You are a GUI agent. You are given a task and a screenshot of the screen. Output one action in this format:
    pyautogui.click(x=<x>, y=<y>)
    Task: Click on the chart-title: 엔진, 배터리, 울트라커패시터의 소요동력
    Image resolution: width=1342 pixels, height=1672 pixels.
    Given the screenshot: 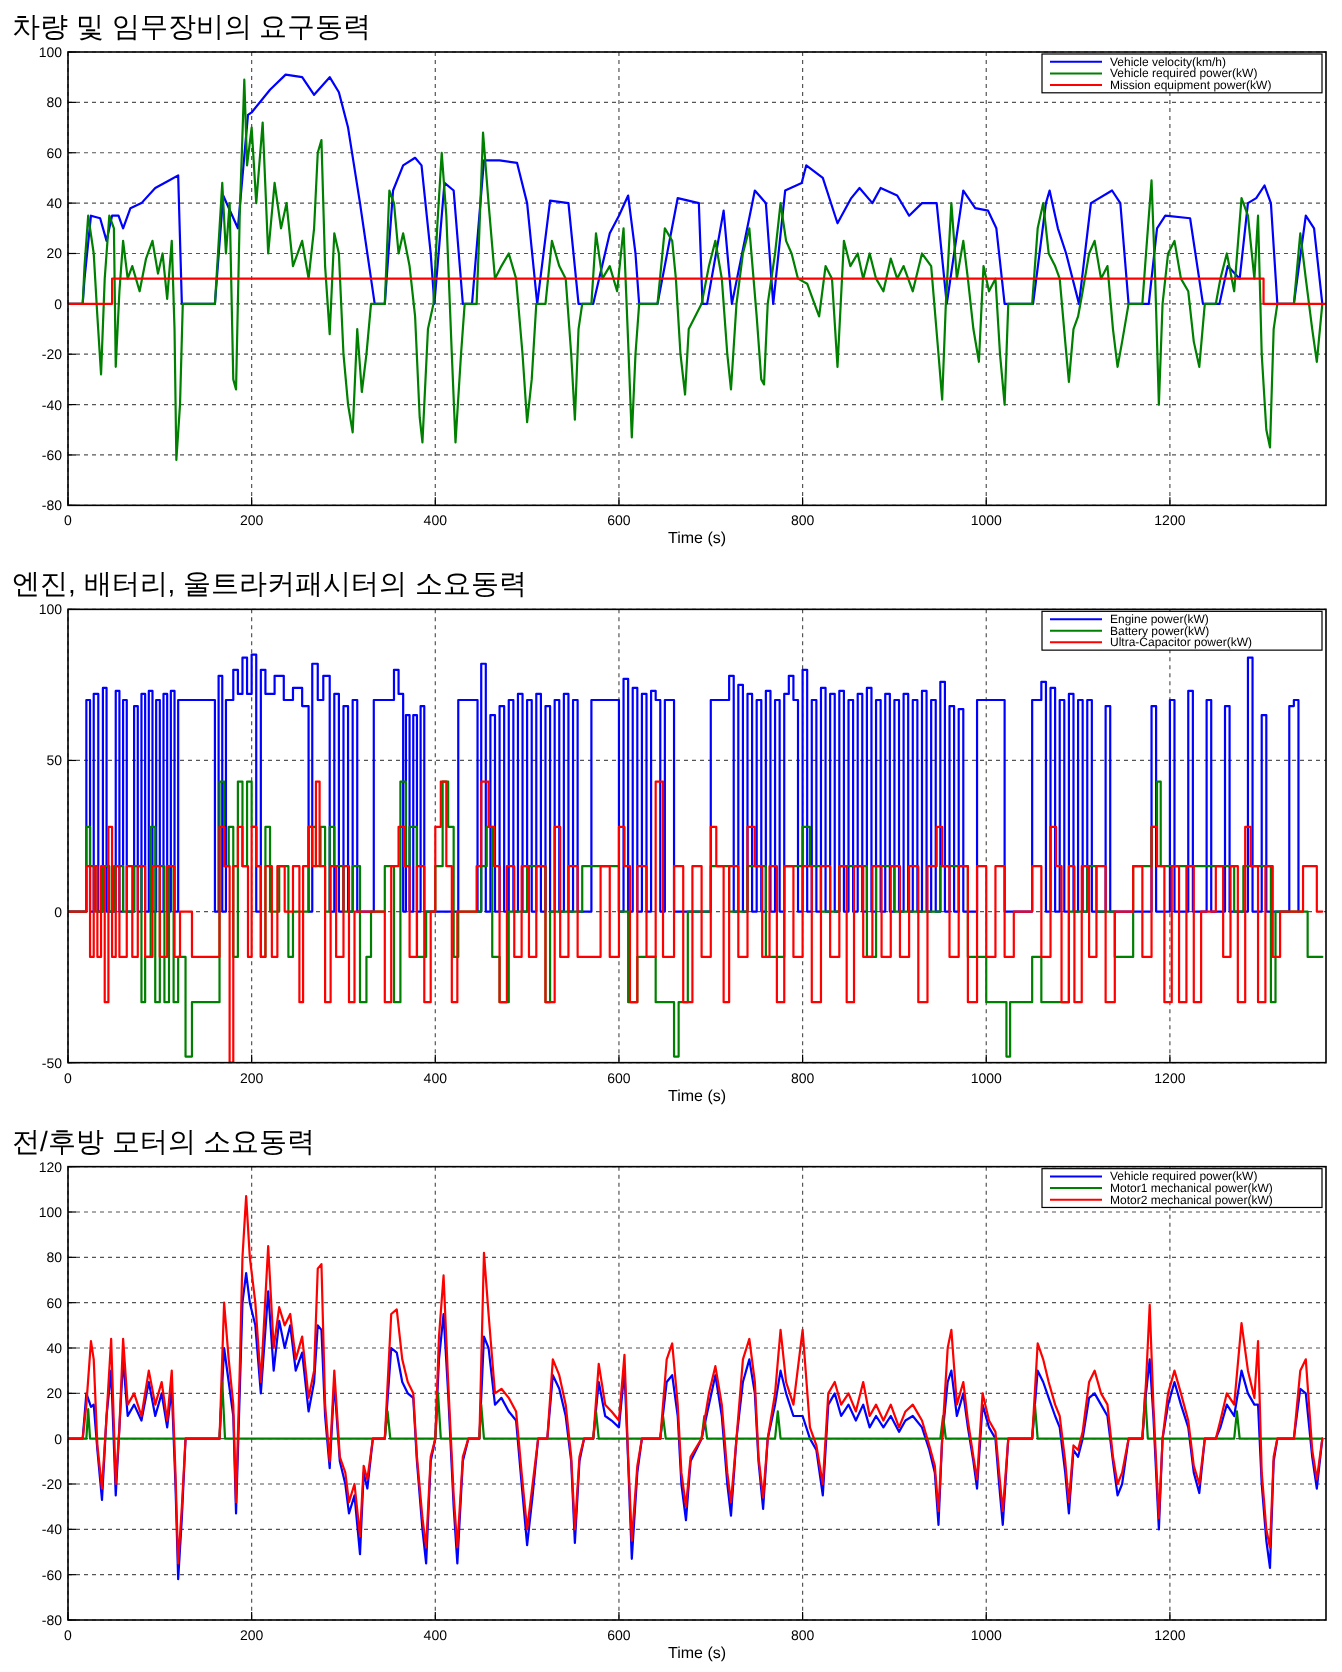 What is the action you would take?
    pyautogui.click(x=269, y=583)
    